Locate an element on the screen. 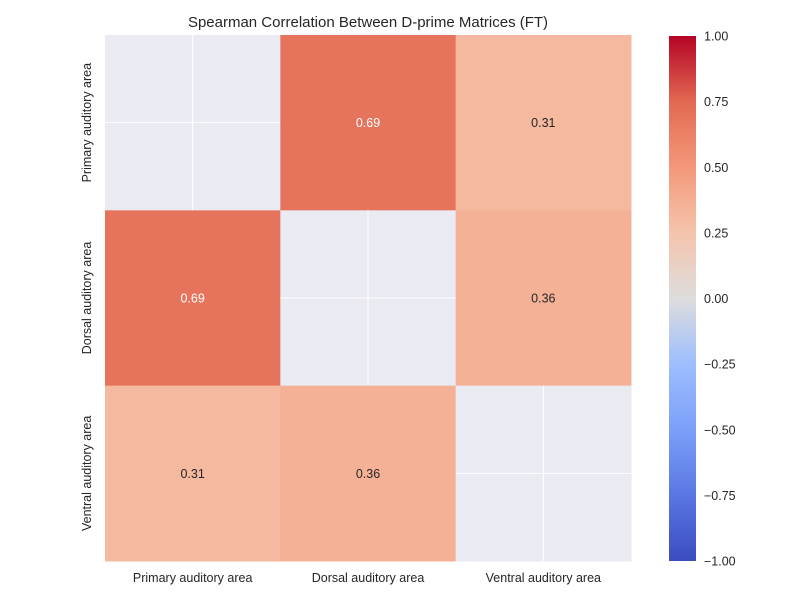  y-tick-label: Dorsal auditory area is located at coordinates (87, 298).